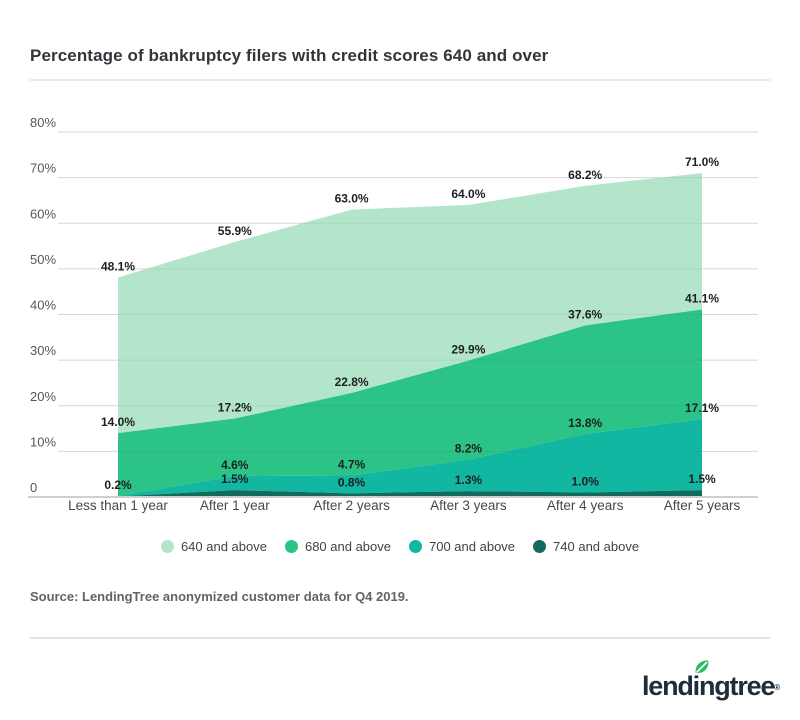 The width and height of the screenshot is (800, 720). What do you see at coordinates (43, 441) in the screenshot?
I see `y-tick-label: 10%` at bounding box center [43, 441].